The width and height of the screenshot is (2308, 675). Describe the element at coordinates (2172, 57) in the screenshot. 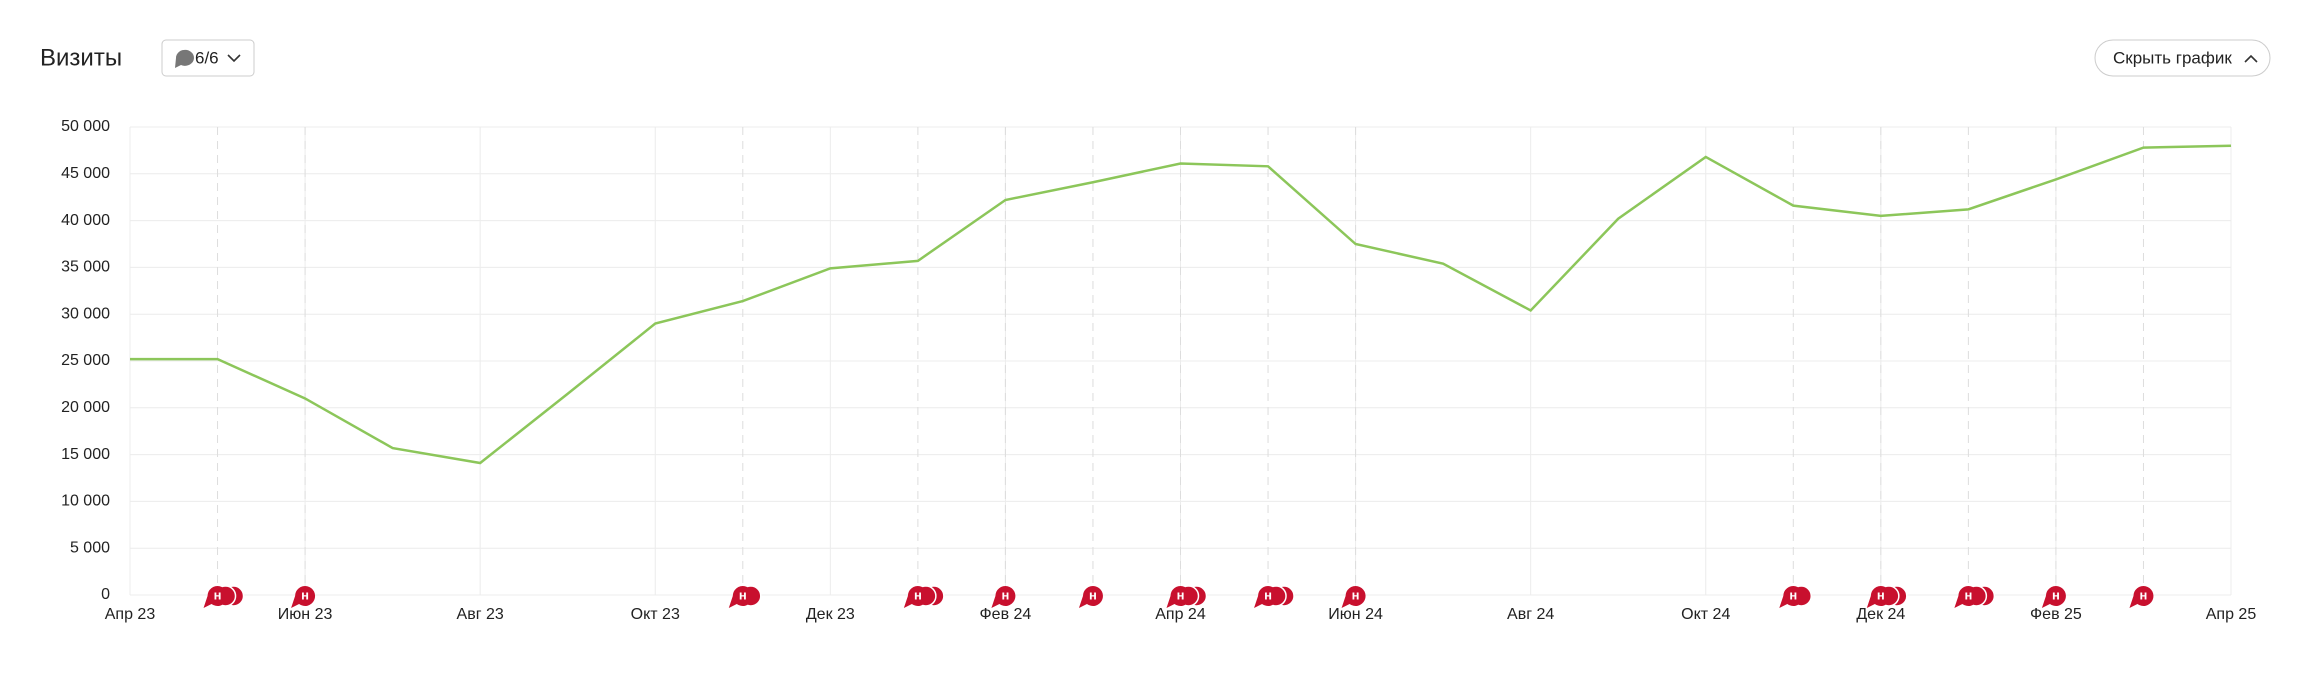

I see `toggle-button-label: Скрыть график` at that location.